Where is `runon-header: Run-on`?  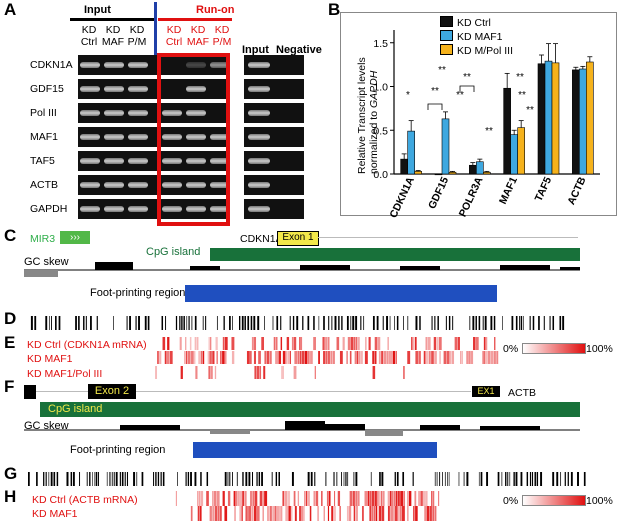 runon-header: Run-on is located at coordinates (215, 10).